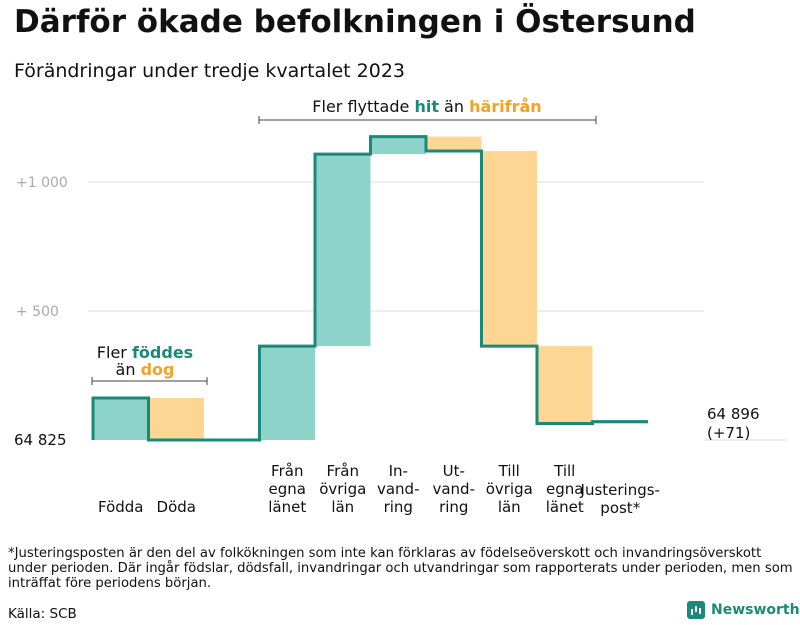  Describe the element at coordinates (733, 423) in the screenshot. I see `end-value-label: 64 896 (+71)` at that location.